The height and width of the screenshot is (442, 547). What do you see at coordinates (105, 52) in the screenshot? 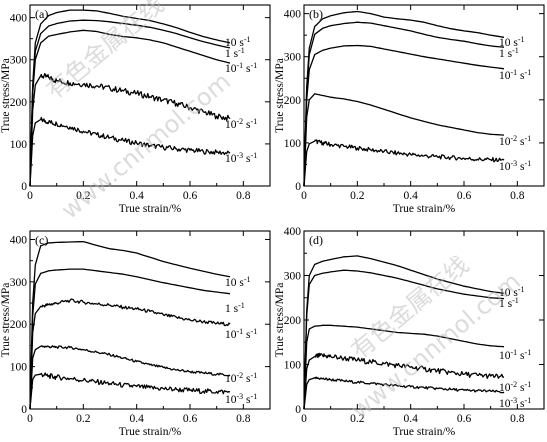
I see `watermark-text: 有色金属在线` at bounding box center [105, 52].